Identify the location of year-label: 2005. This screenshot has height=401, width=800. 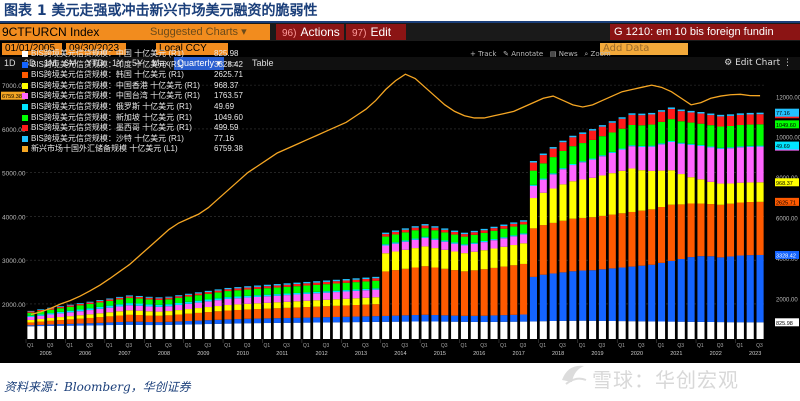
(46, 354).